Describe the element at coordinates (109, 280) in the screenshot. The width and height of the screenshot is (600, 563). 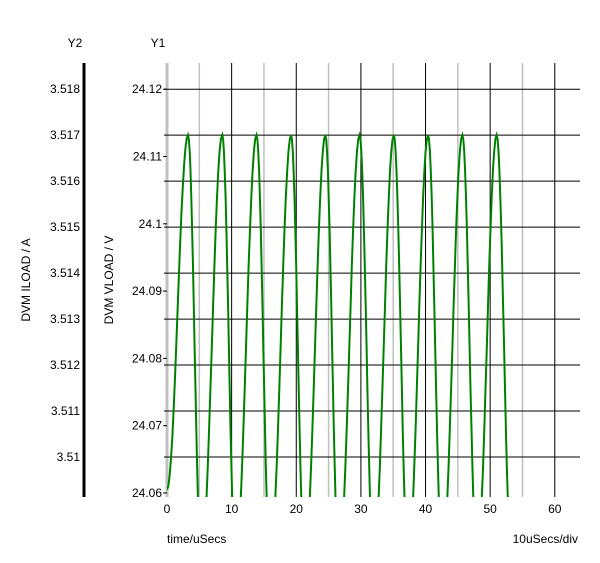
I see `y1-axis-label: DVM VLOAD / V` at that location.